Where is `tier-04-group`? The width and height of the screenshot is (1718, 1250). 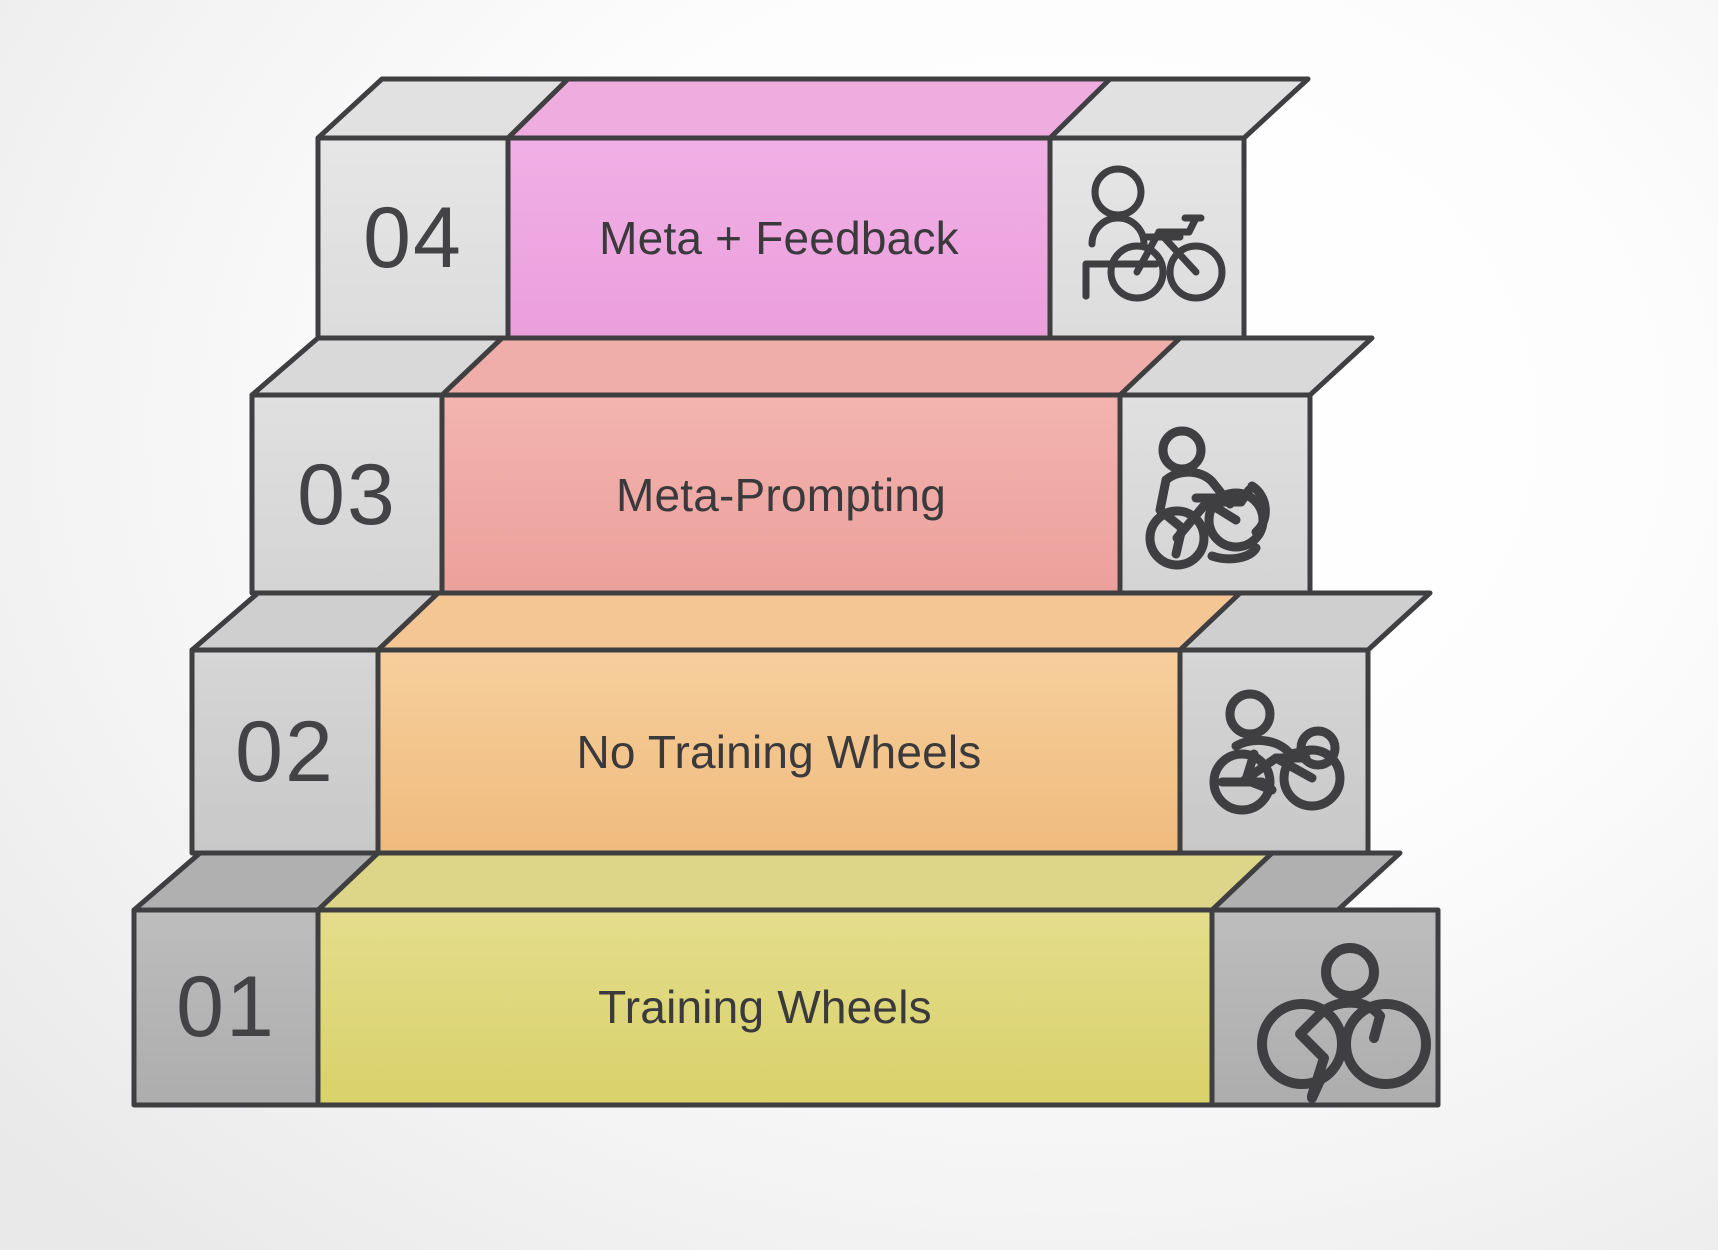 tier-04-group is located at coordinates (813, 208).